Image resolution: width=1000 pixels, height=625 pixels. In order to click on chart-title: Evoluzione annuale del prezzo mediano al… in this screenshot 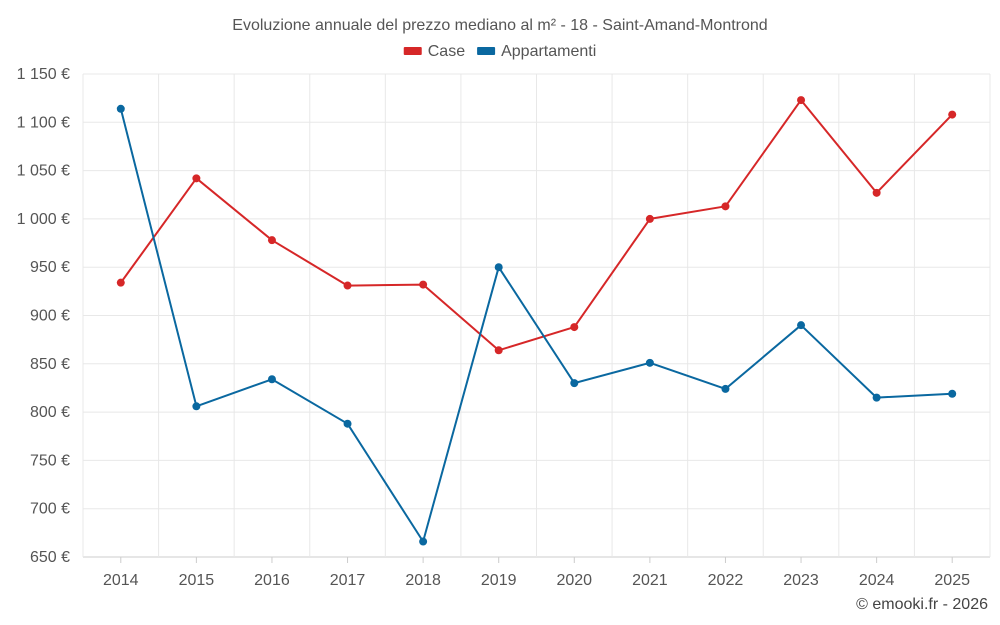, I will do `click(499, 25)`.